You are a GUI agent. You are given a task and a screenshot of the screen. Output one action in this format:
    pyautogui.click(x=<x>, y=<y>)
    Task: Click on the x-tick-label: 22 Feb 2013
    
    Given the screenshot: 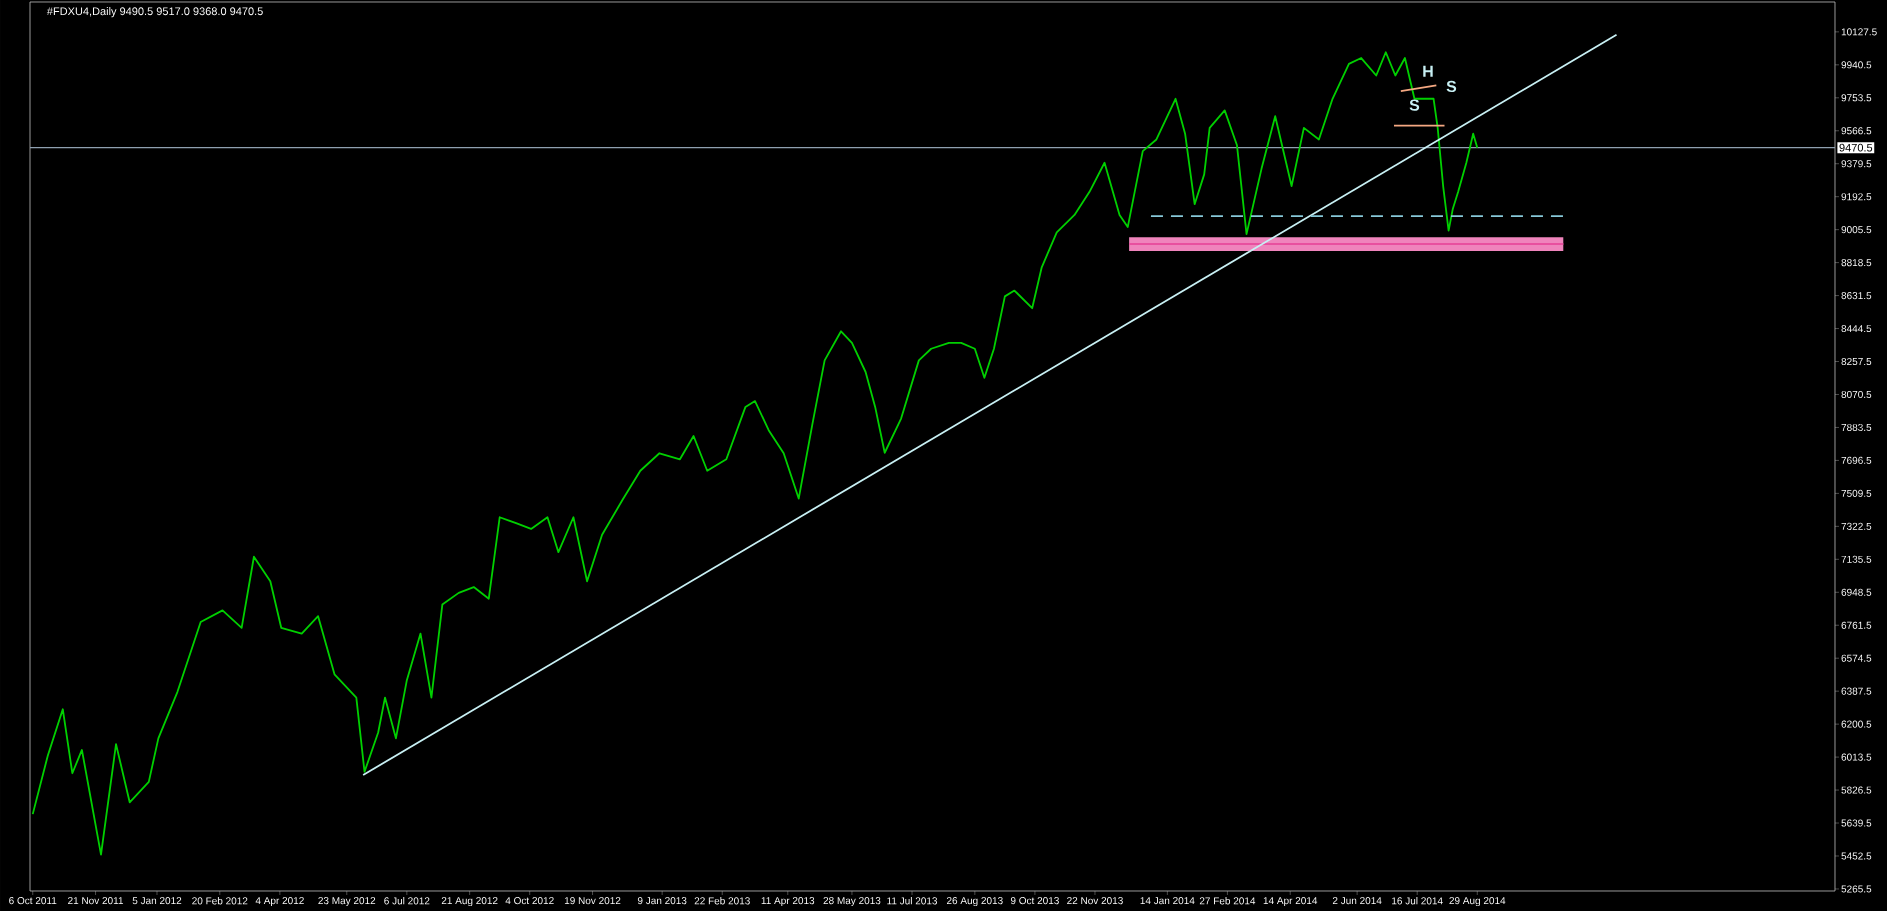 What is the action you would take?
    pyautogui.click(x=722, y=901)
    